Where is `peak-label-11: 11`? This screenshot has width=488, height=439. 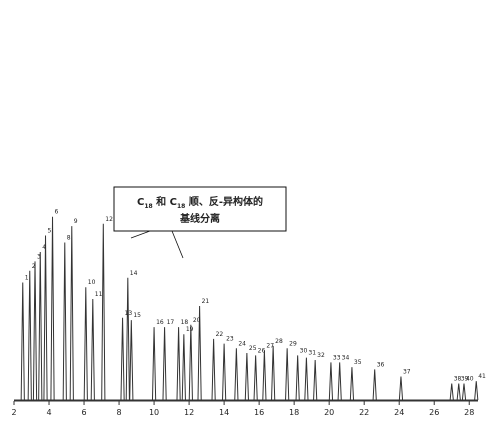 peak-label-11: 11 is located at coordinates (99, 294).